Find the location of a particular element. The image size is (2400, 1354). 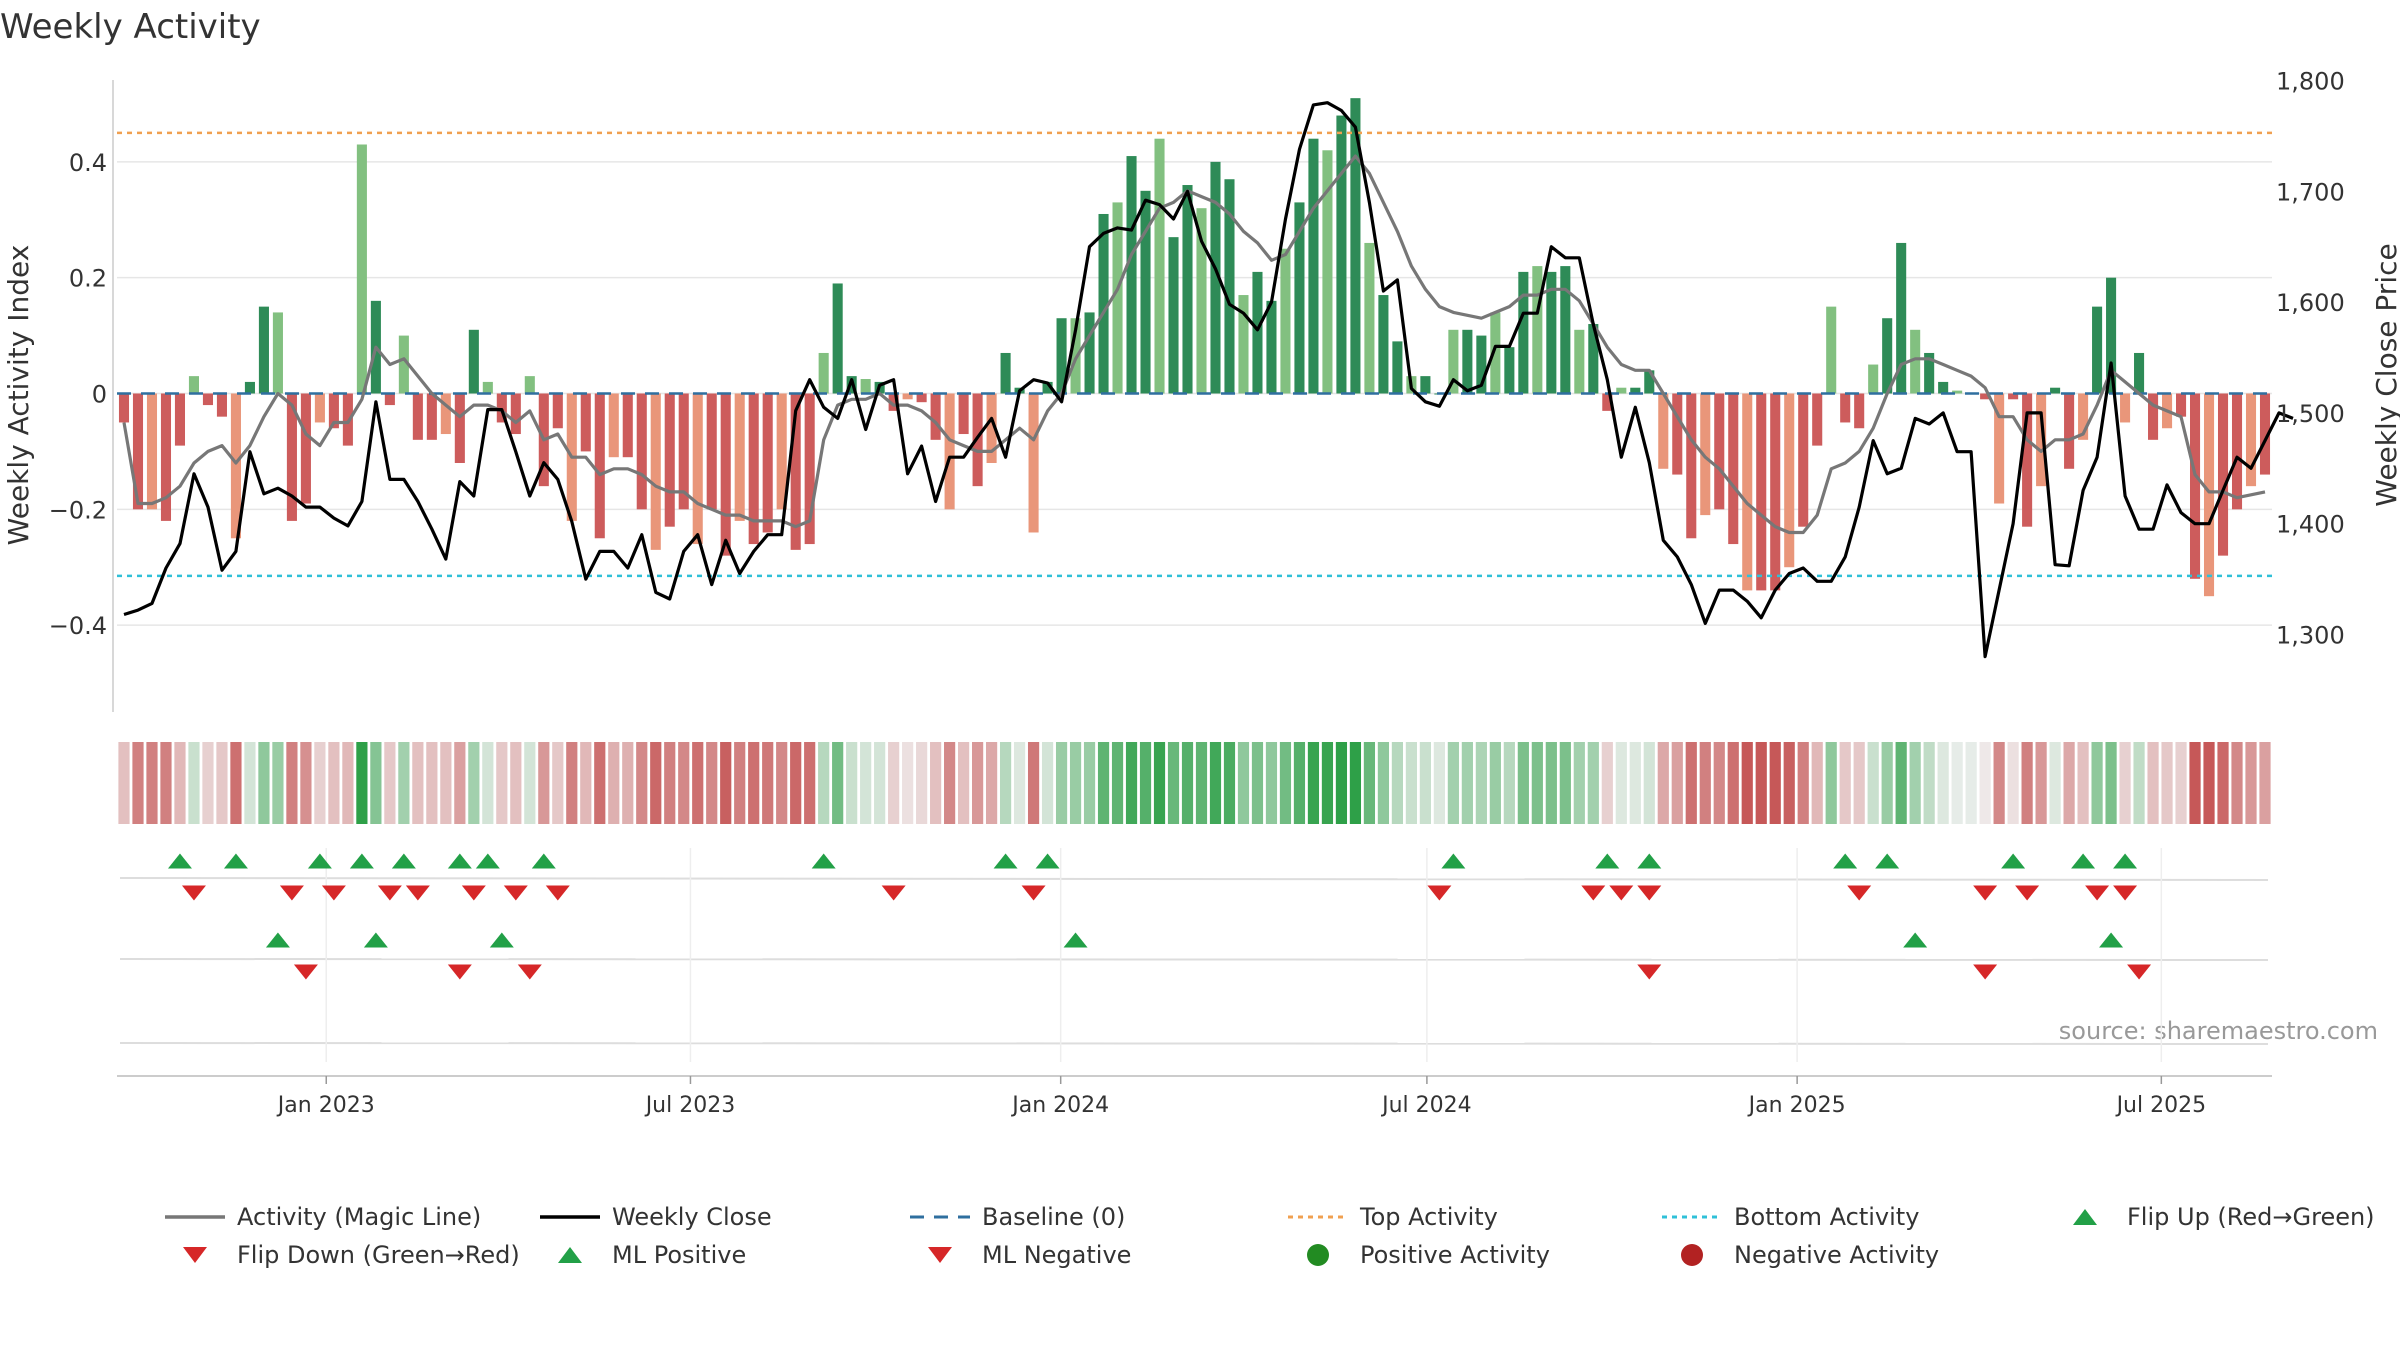

legend-label: ML Positive is located at coordinates (679, 1255).